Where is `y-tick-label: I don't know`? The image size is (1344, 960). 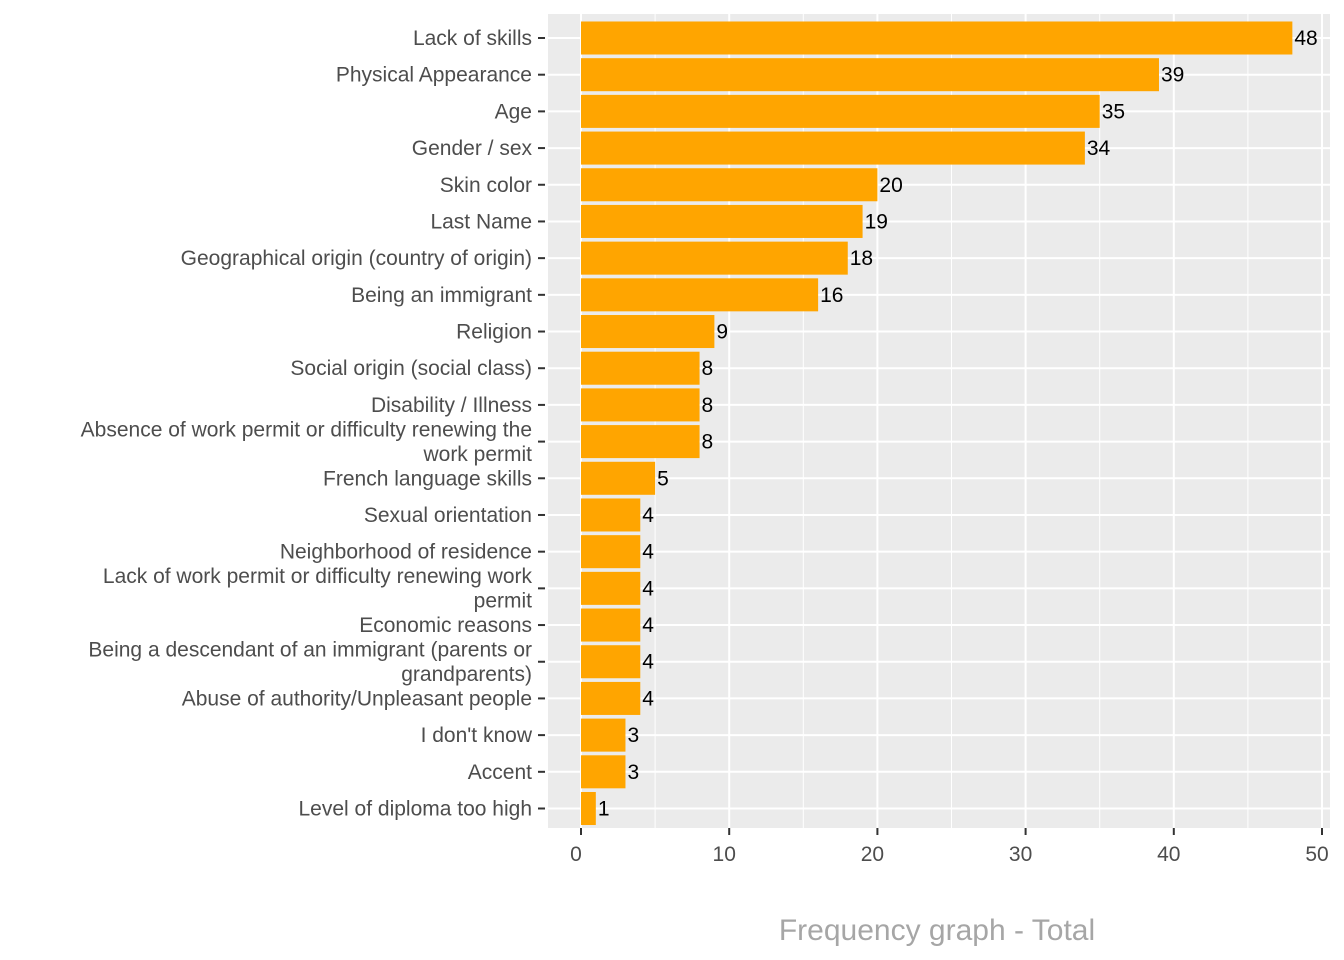 y-tick-label: I don't know is located at coordinates (477, 735).